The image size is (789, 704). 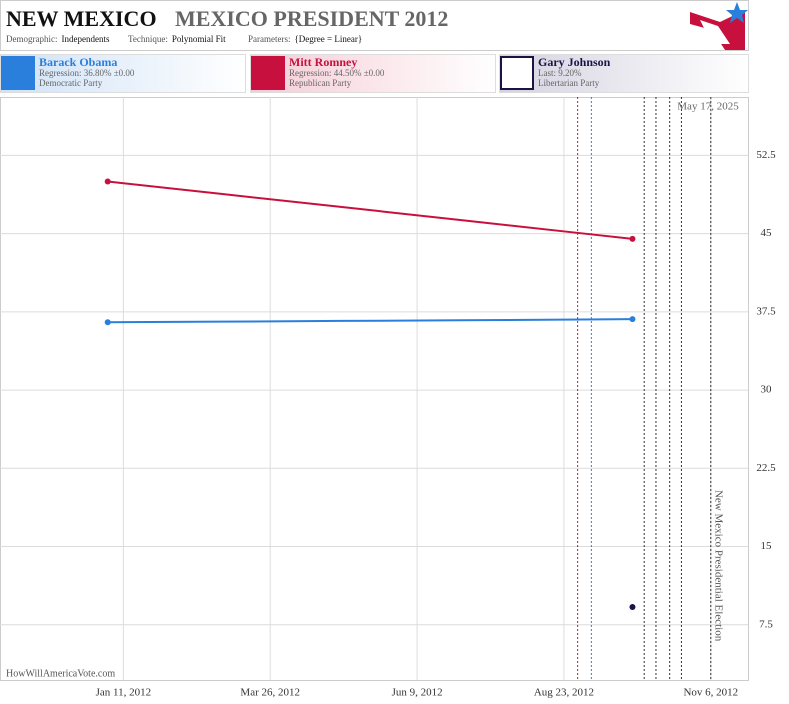 I want to click on x-tick-label: Mar 26, 2012, so click(x=270, y=693).